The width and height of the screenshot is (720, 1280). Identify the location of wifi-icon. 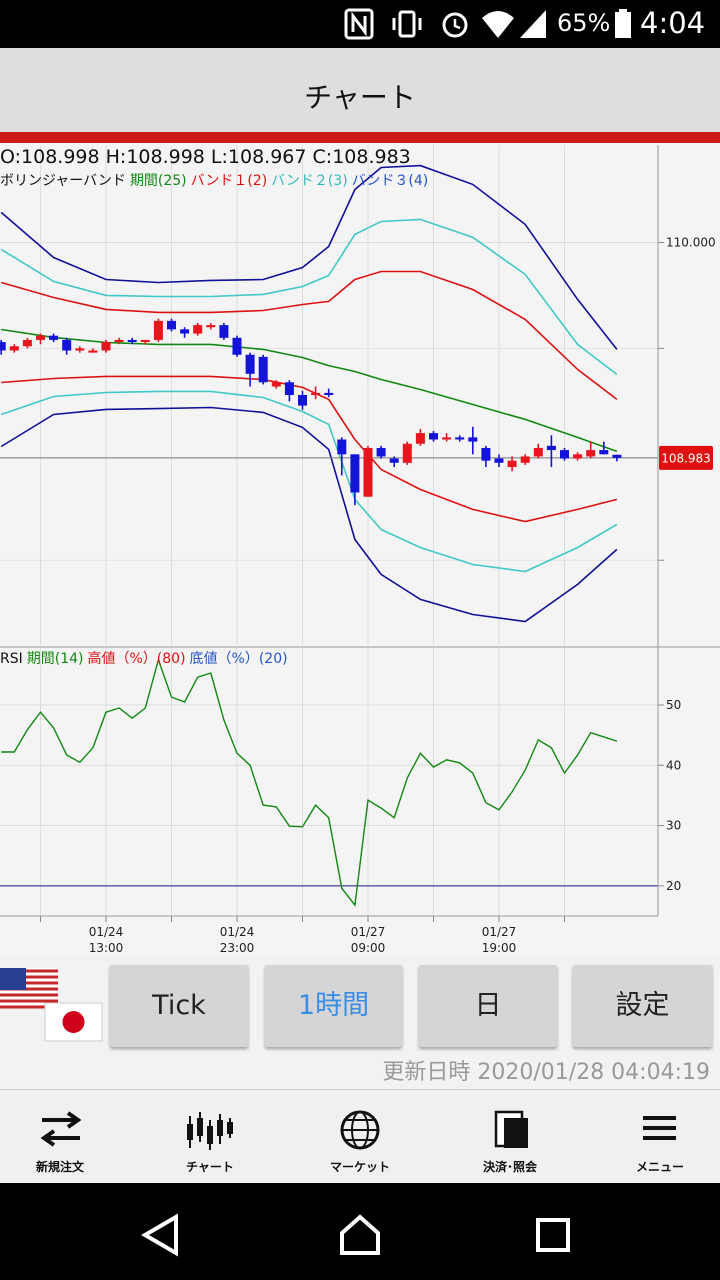
(498, 24).